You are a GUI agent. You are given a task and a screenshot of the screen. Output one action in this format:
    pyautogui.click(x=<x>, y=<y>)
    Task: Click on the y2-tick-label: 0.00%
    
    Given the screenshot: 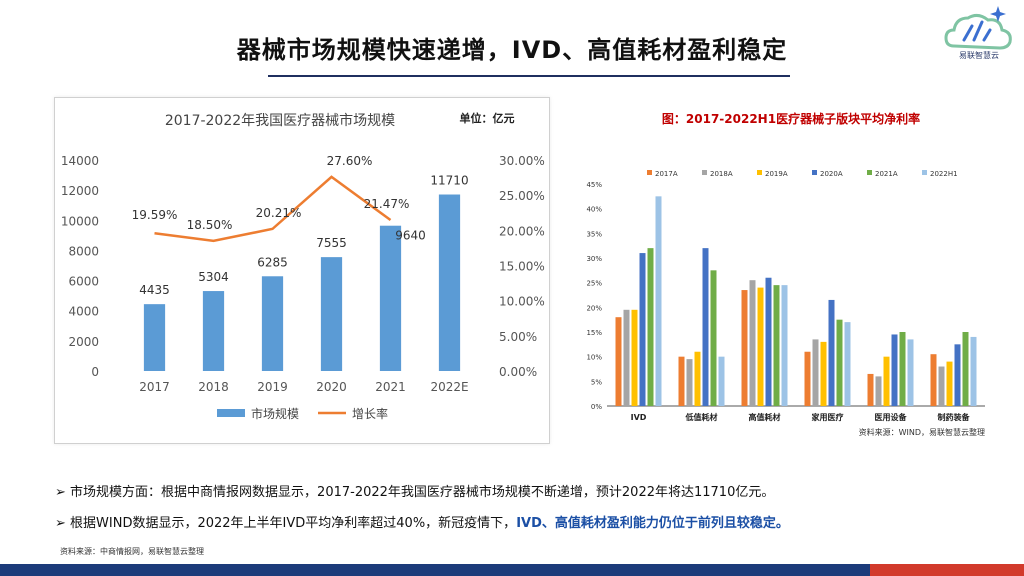 What is the action you would take?
    pyautogui.click(x=518, y=372)
    